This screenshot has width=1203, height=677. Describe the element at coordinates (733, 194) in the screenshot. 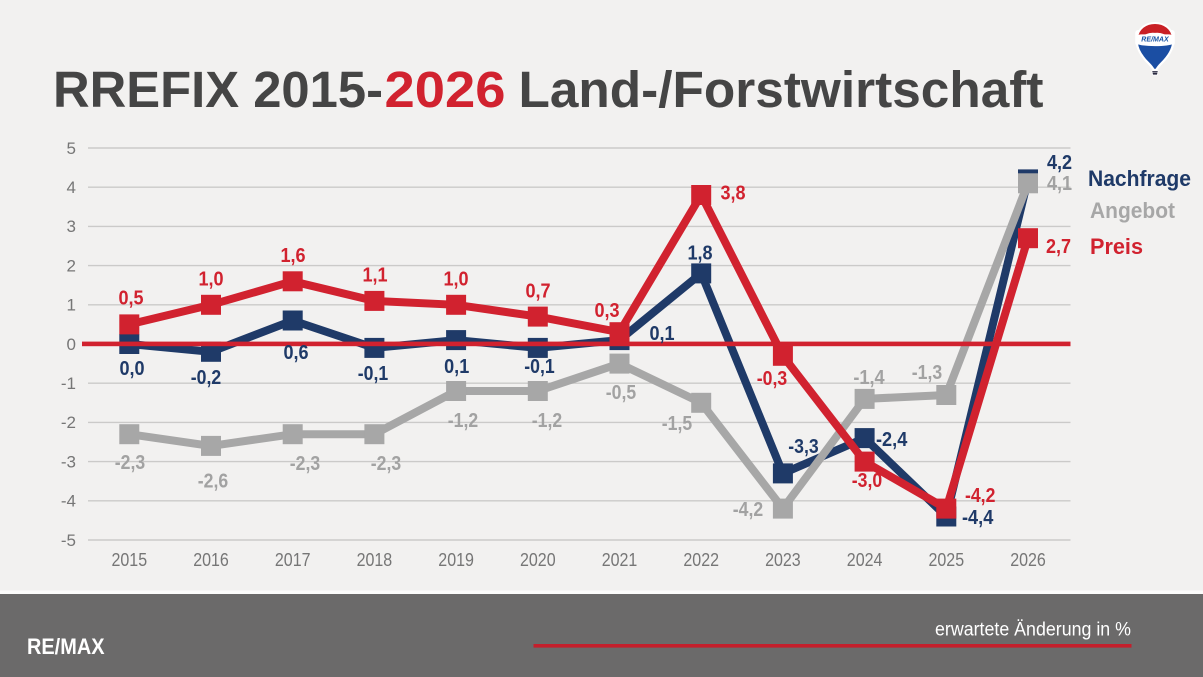

I see `svg-text: 3,8` at that location.